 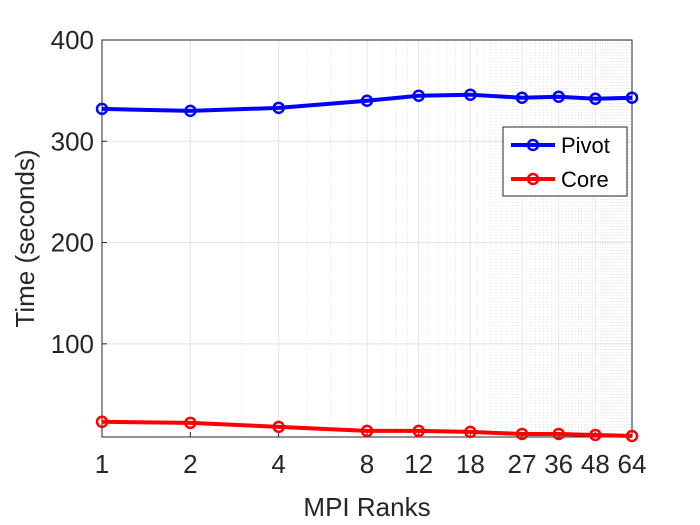 I want to click on y-tick-label: 400, so click(x=72, y=40).